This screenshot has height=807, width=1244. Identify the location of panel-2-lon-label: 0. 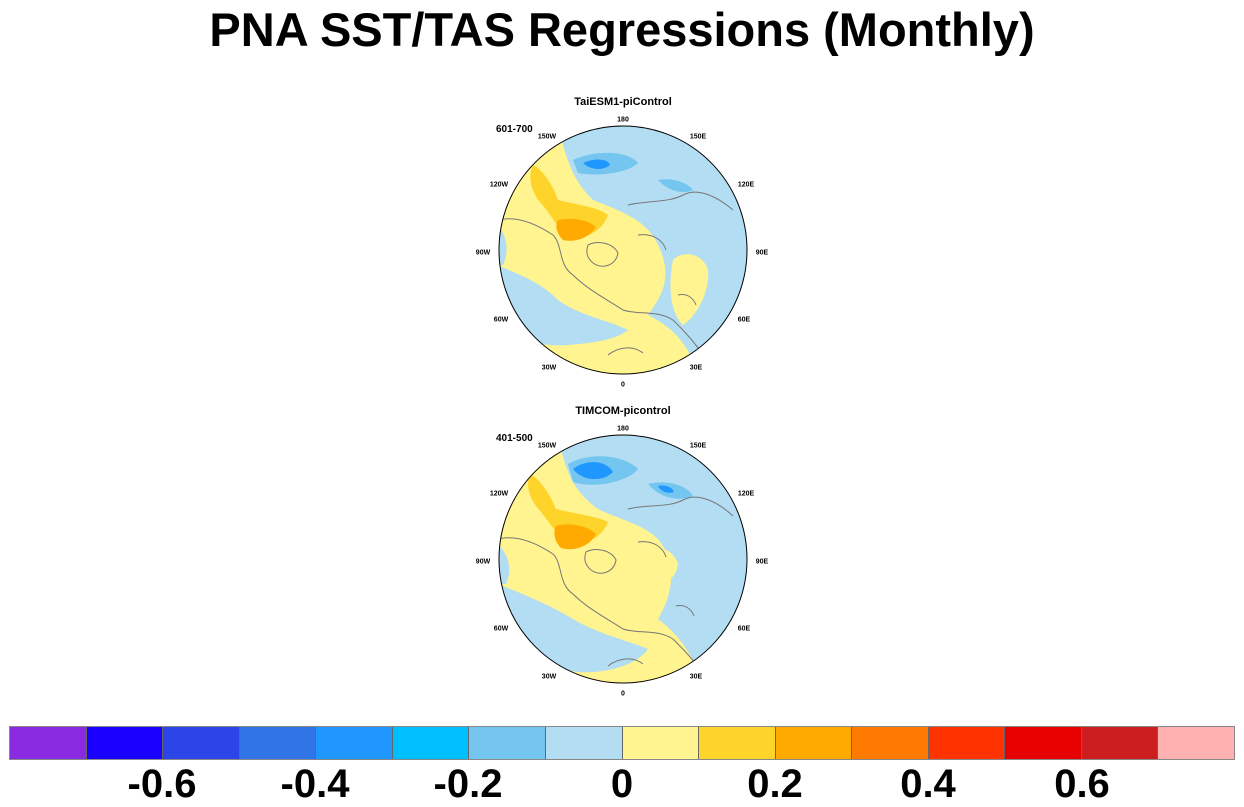
(623, 694).